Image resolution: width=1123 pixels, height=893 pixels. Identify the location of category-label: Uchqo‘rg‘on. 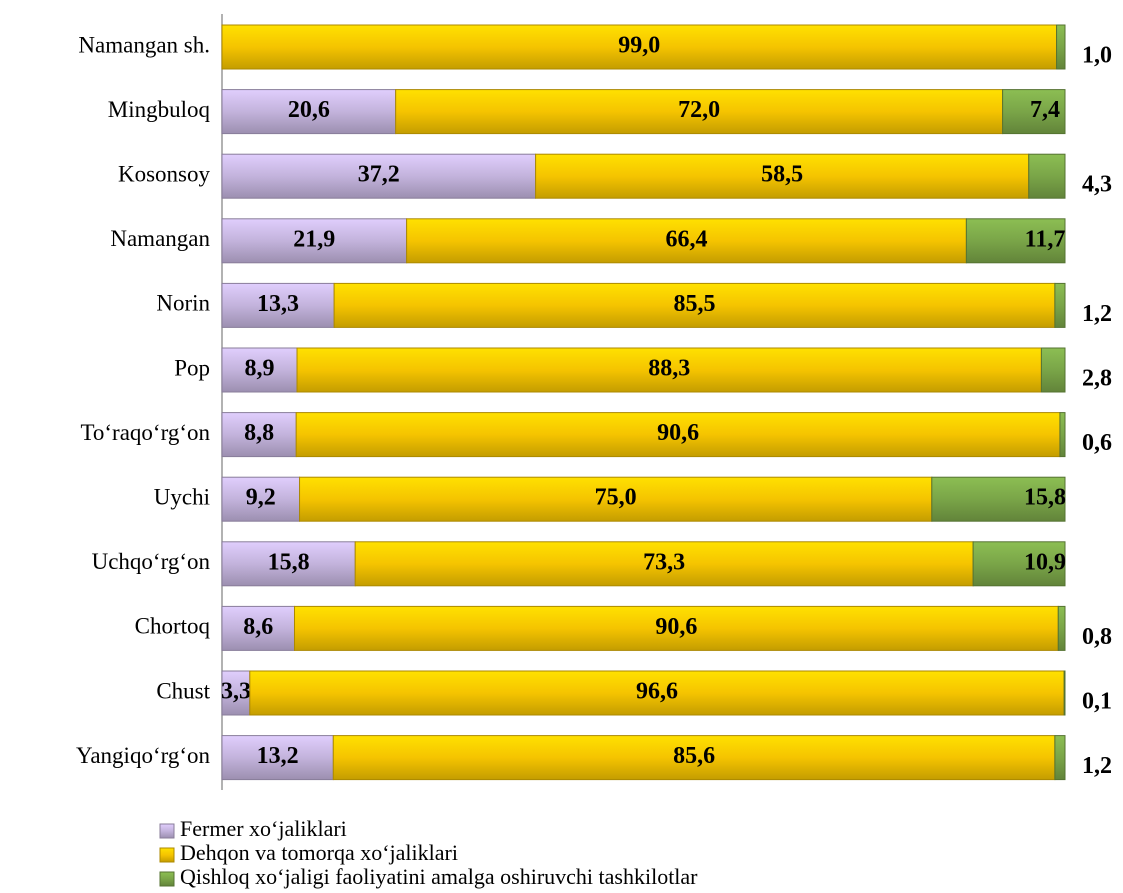
(151, 561).